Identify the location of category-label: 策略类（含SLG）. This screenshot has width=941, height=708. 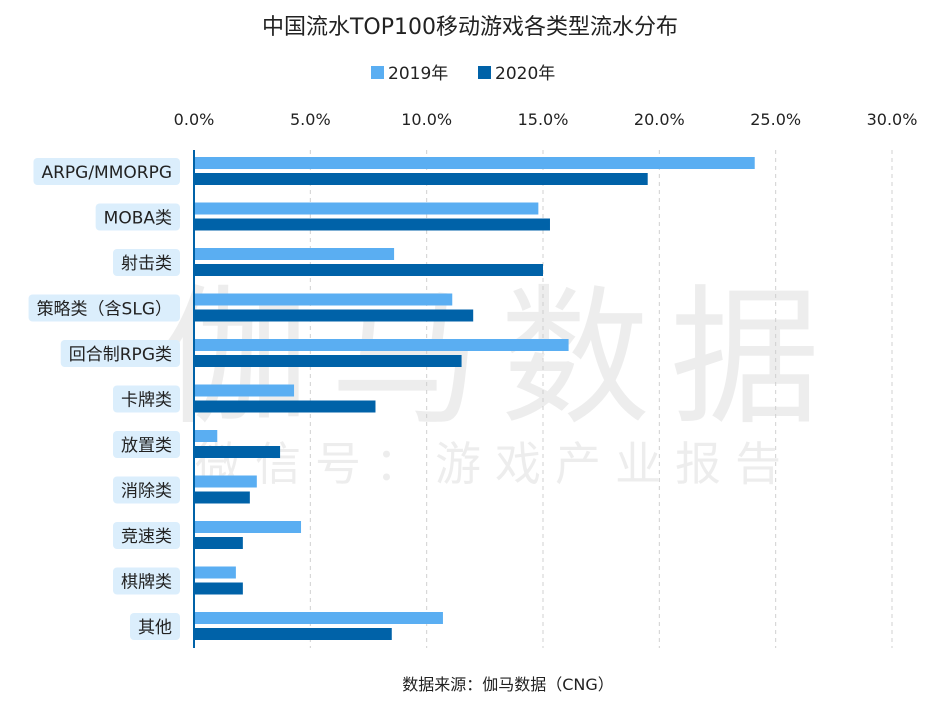
(104, 310).